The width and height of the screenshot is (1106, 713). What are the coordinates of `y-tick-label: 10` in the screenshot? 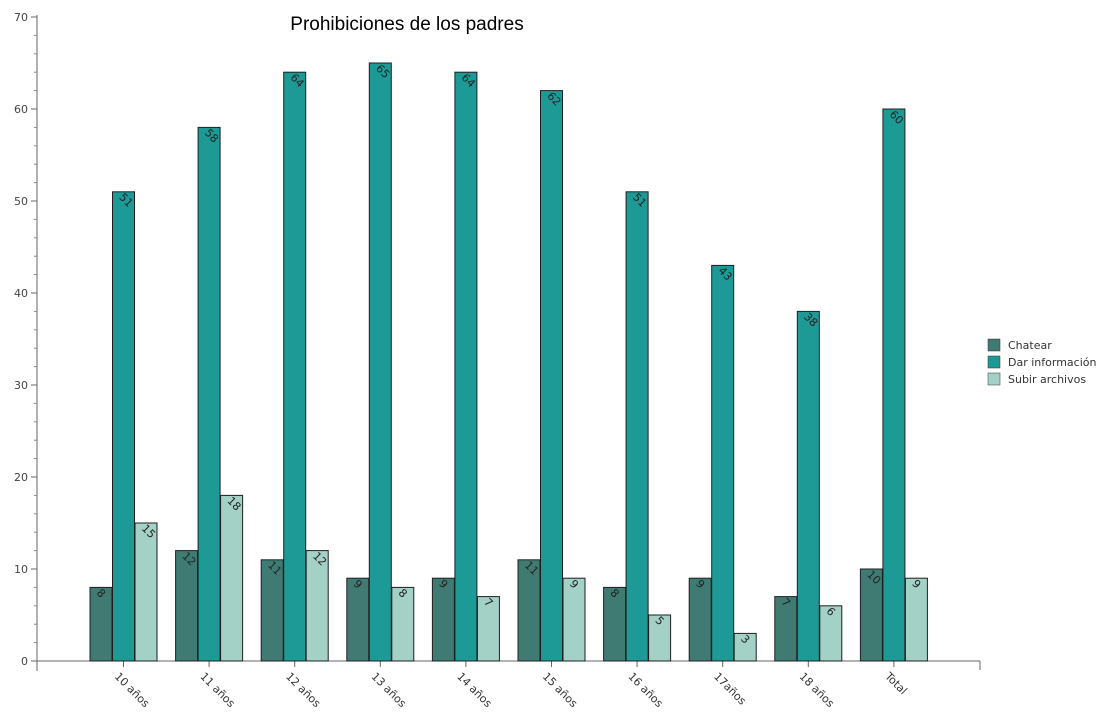 It's located at (21, 569).